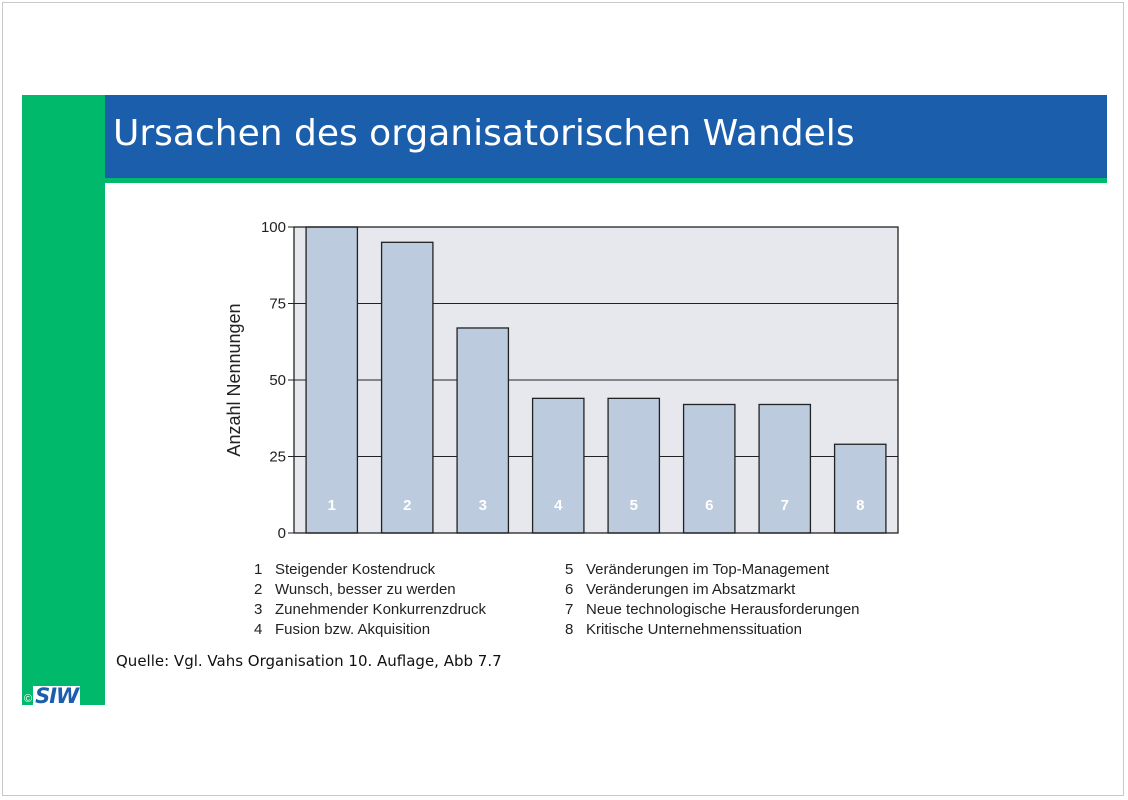 The width and height of the screenshot is (1128, 800). I want to click on green-side-bar, so click(63, 400).